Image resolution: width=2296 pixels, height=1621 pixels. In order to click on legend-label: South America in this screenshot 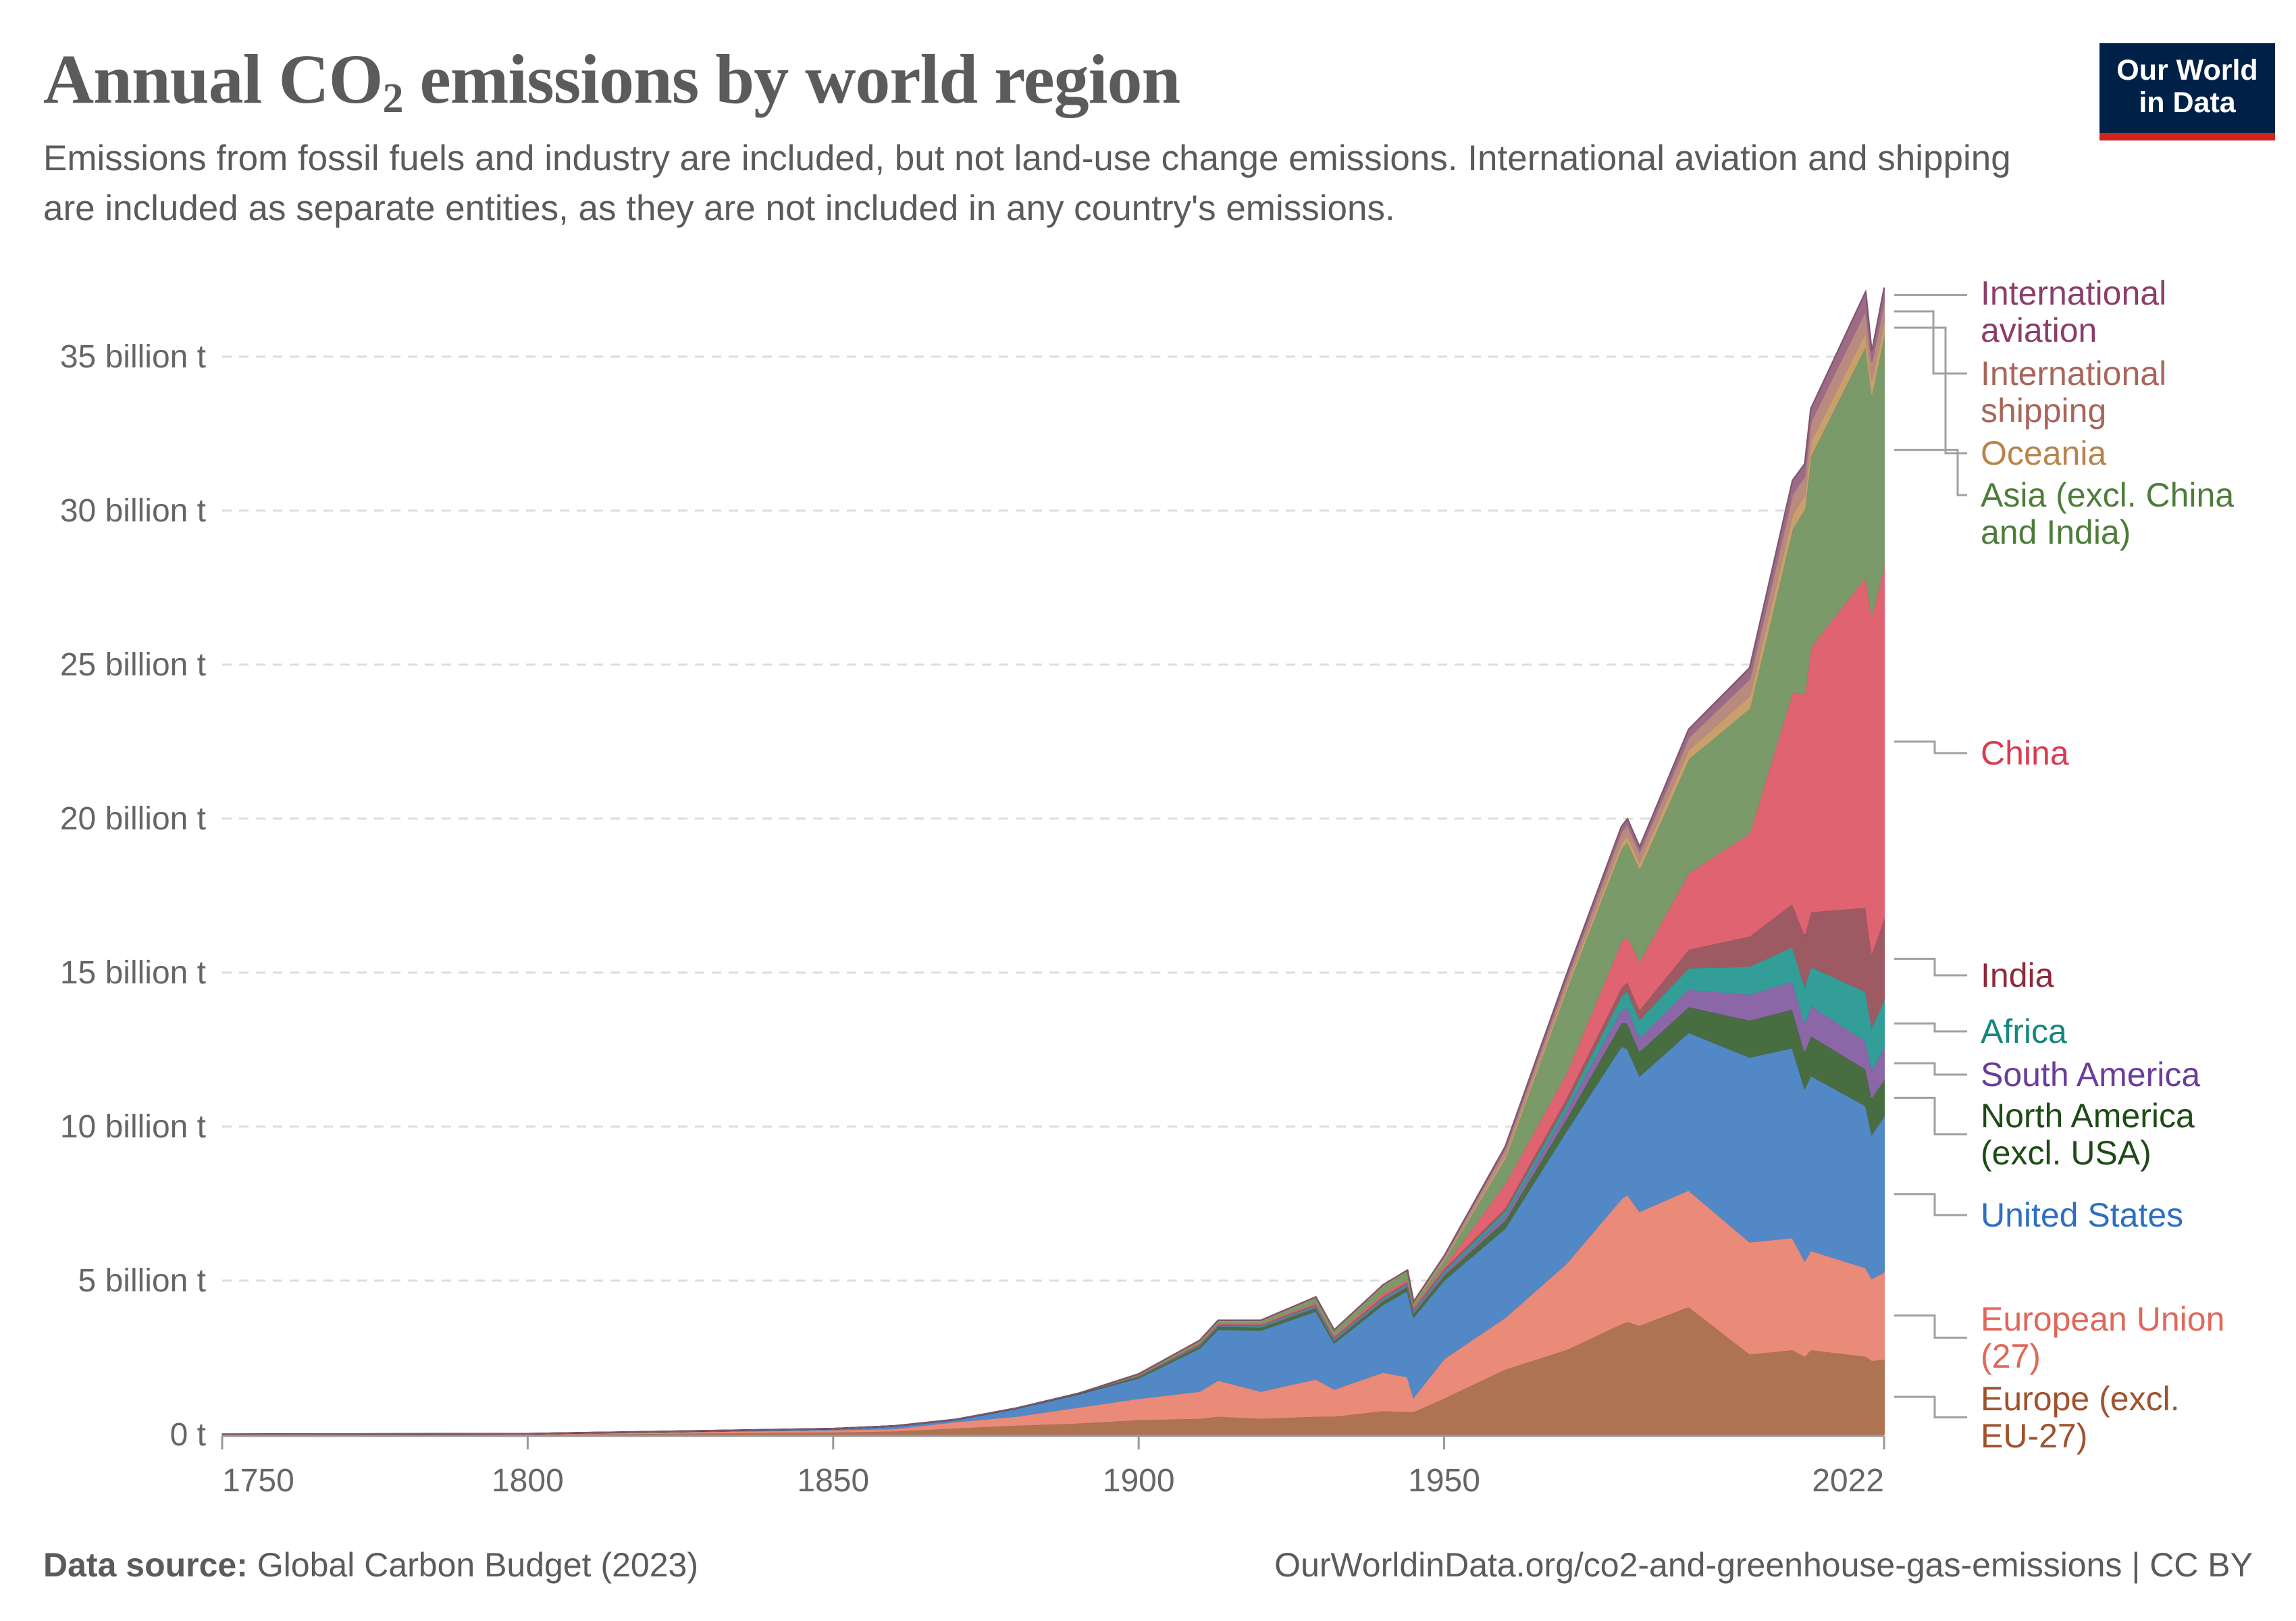, I will do `click(2090, 1074)`.